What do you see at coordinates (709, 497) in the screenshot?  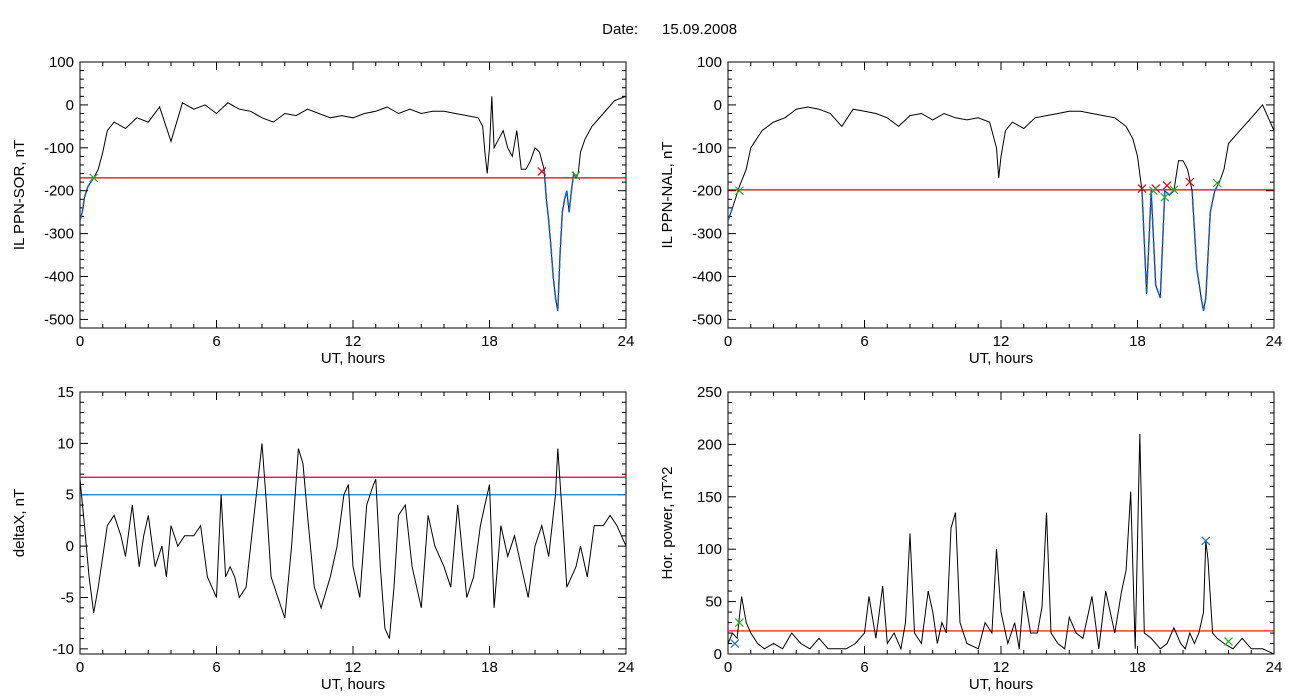 I see `y-tick-label: 150` at bounding box center [709, 497].